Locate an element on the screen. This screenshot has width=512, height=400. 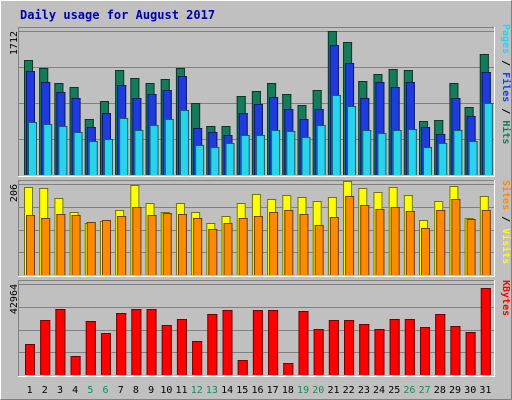
x-tick-label: 14 is located at coordinates (227, 390).